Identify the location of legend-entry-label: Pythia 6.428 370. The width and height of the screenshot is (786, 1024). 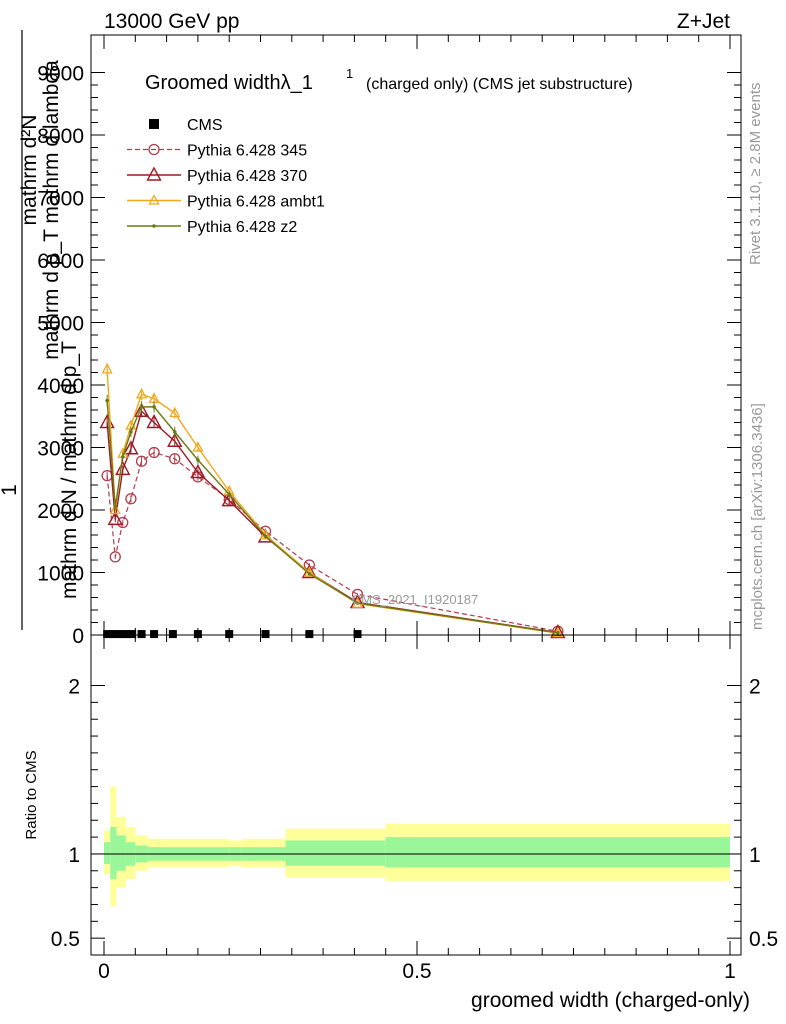
(247, 176).